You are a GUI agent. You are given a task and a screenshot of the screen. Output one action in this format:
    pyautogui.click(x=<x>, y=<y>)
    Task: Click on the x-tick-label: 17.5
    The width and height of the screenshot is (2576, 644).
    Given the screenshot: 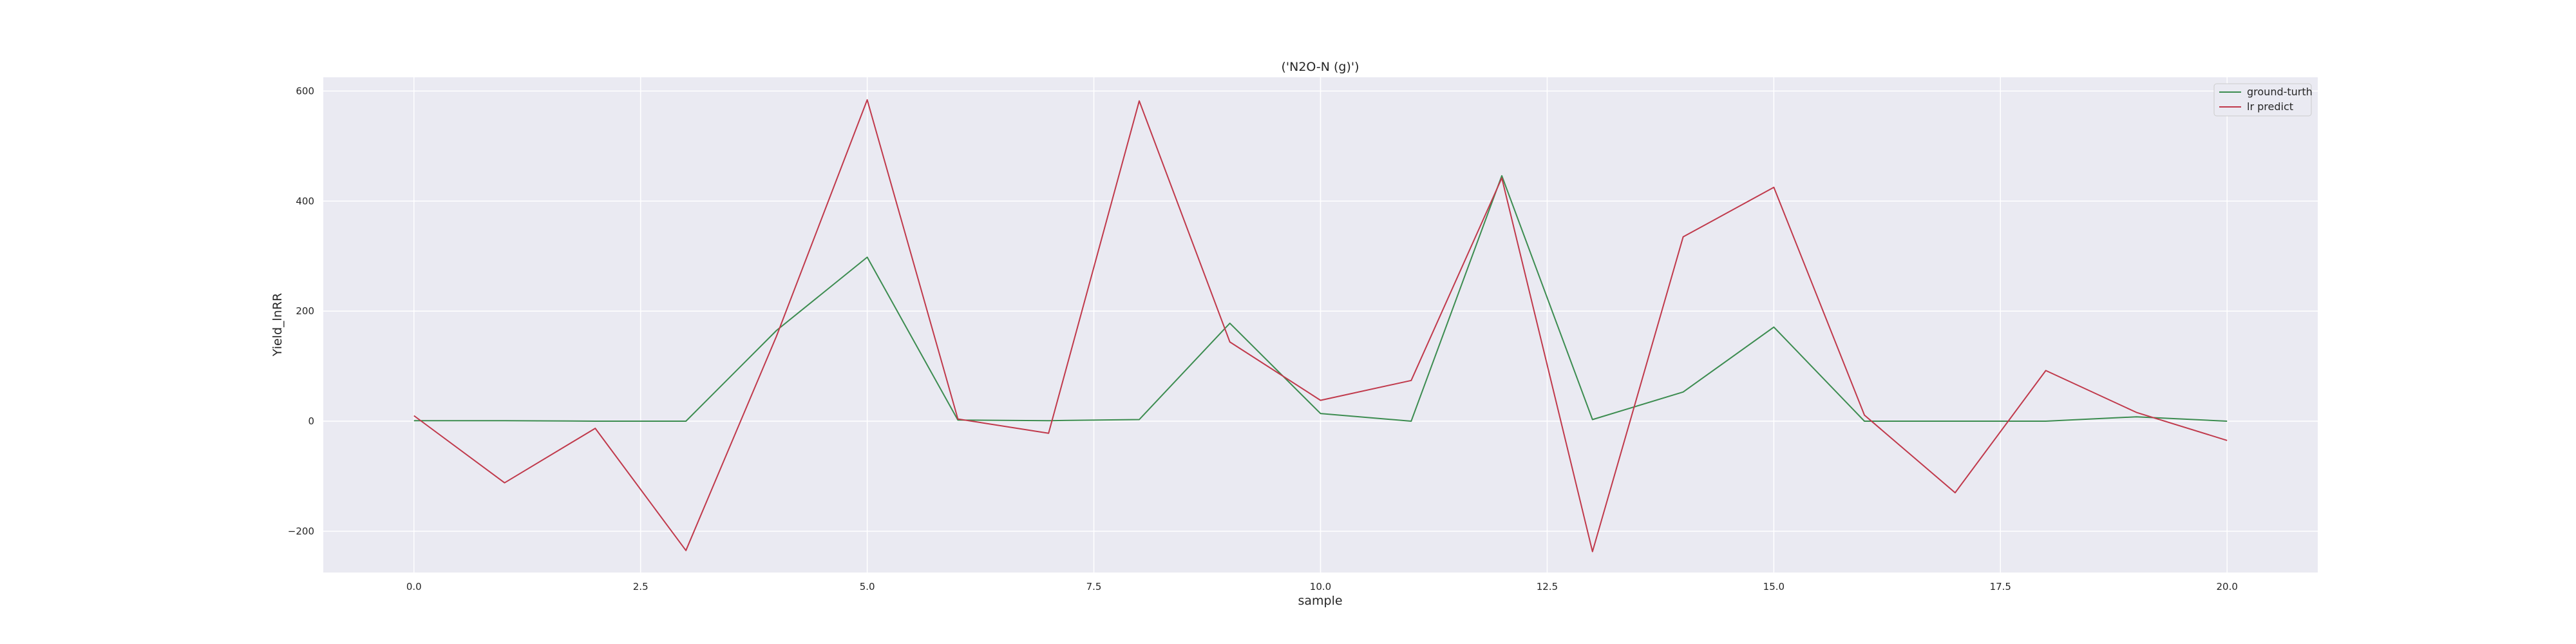 What is the action you would take?
    pyautogui.click(x=2000, y=587)
    